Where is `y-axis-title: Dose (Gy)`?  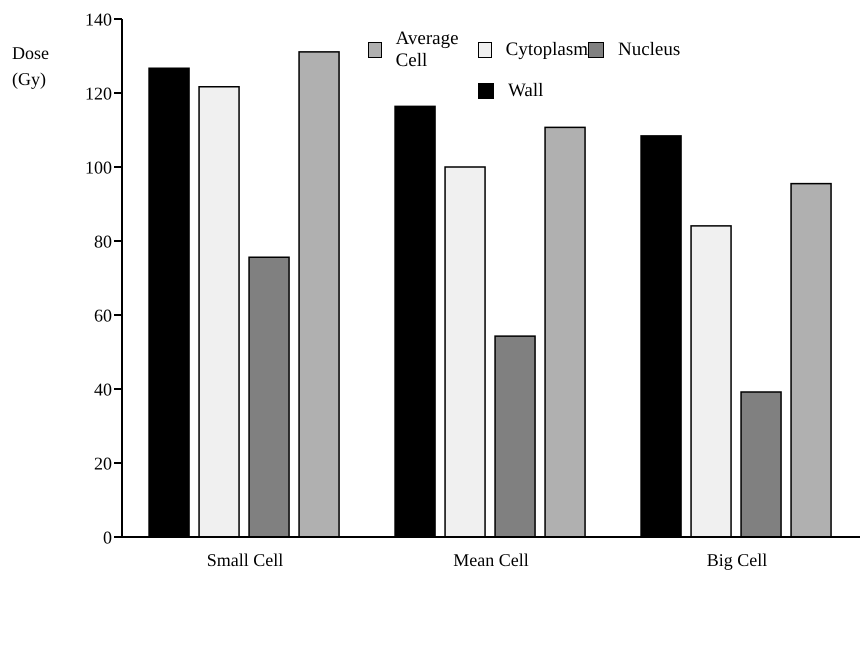 y-axis-title: Dose (Gy) is located at coordinates (30, 66).